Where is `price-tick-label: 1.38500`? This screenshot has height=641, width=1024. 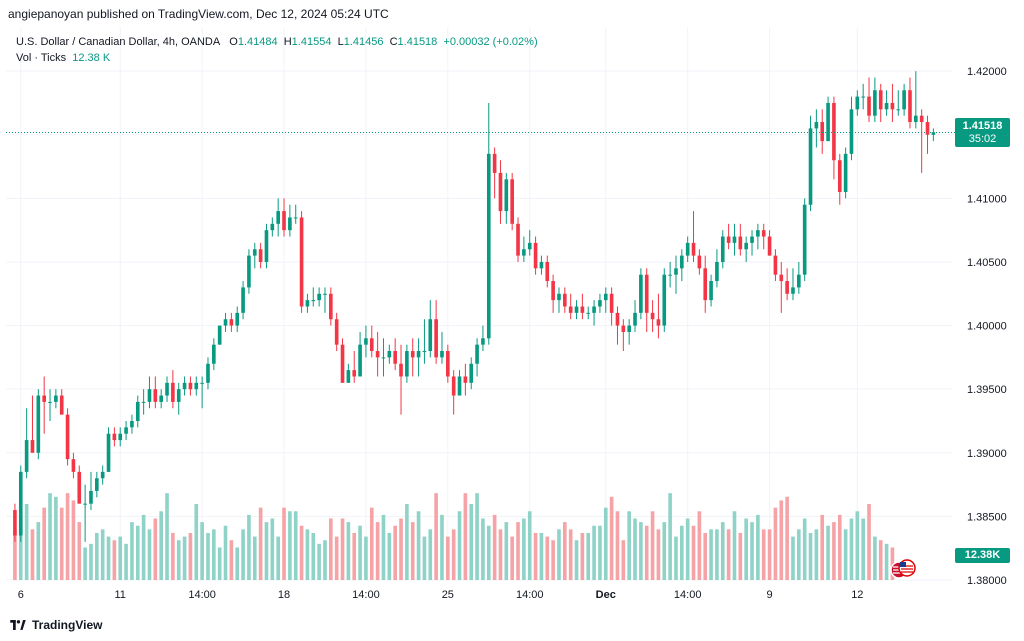
price-tick-label: 1.38500 is located at coordinates (987, 517).